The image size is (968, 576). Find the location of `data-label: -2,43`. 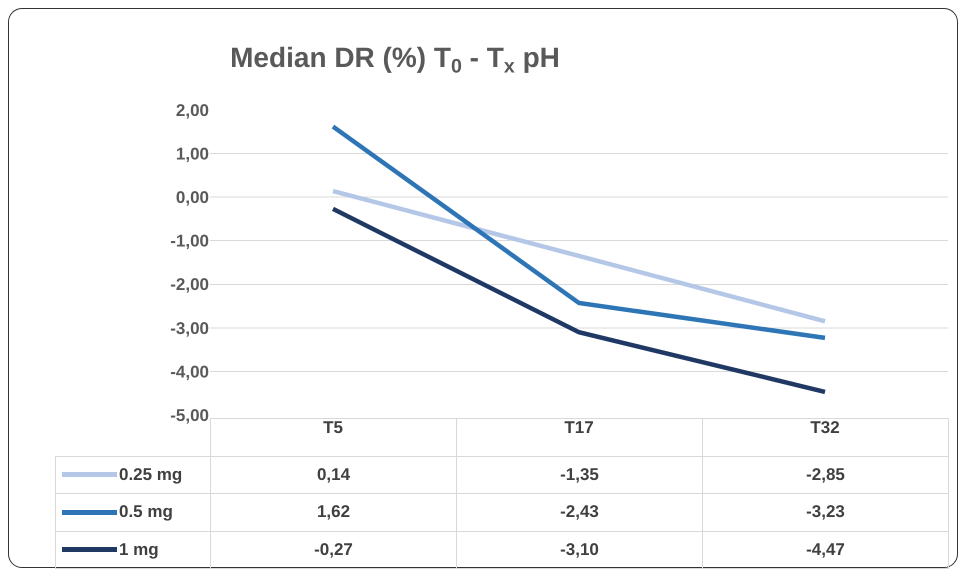

data-label: -2,43 is located at coordinates (579, 512).